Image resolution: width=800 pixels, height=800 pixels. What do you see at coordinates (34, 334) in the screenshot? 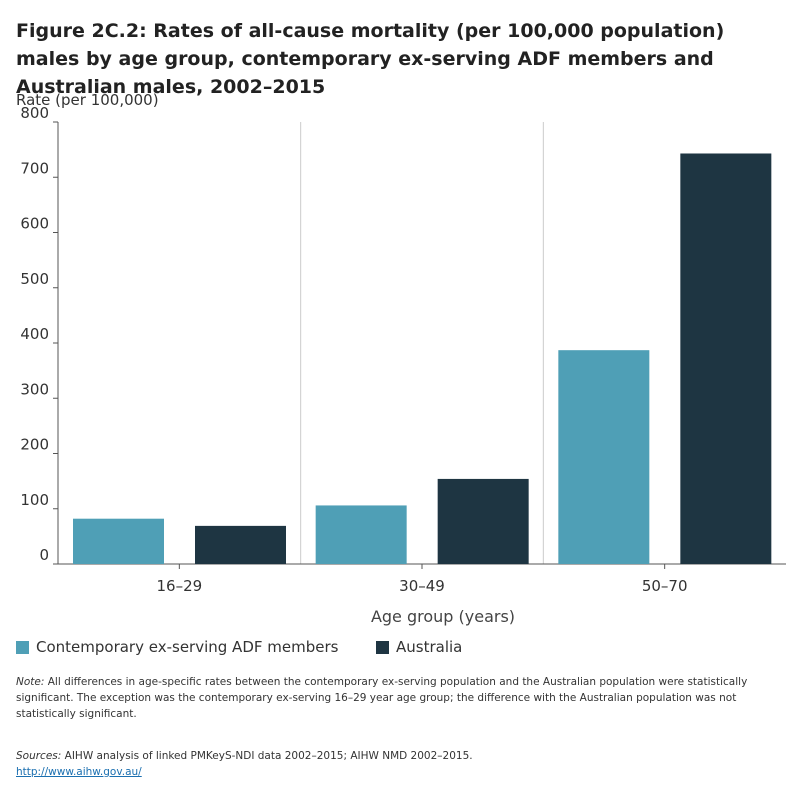
I see `y-tick-label: 400` at bounding box center [34, 334].